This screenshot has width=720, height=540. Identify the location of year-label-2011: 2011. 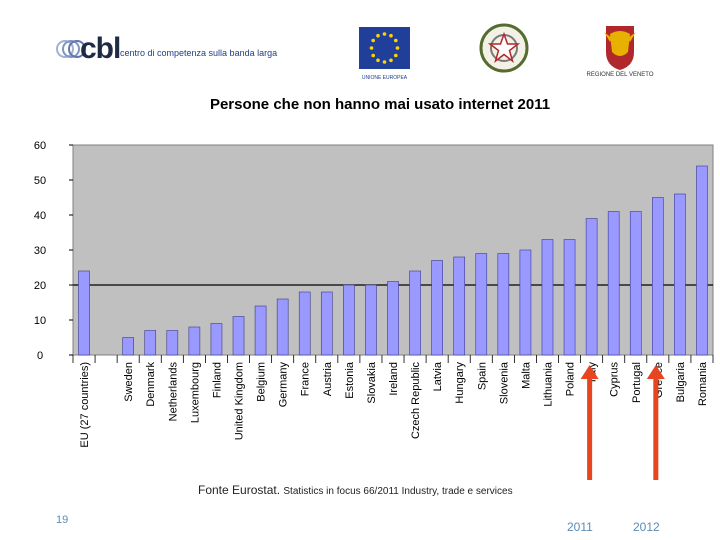
(580, 527).